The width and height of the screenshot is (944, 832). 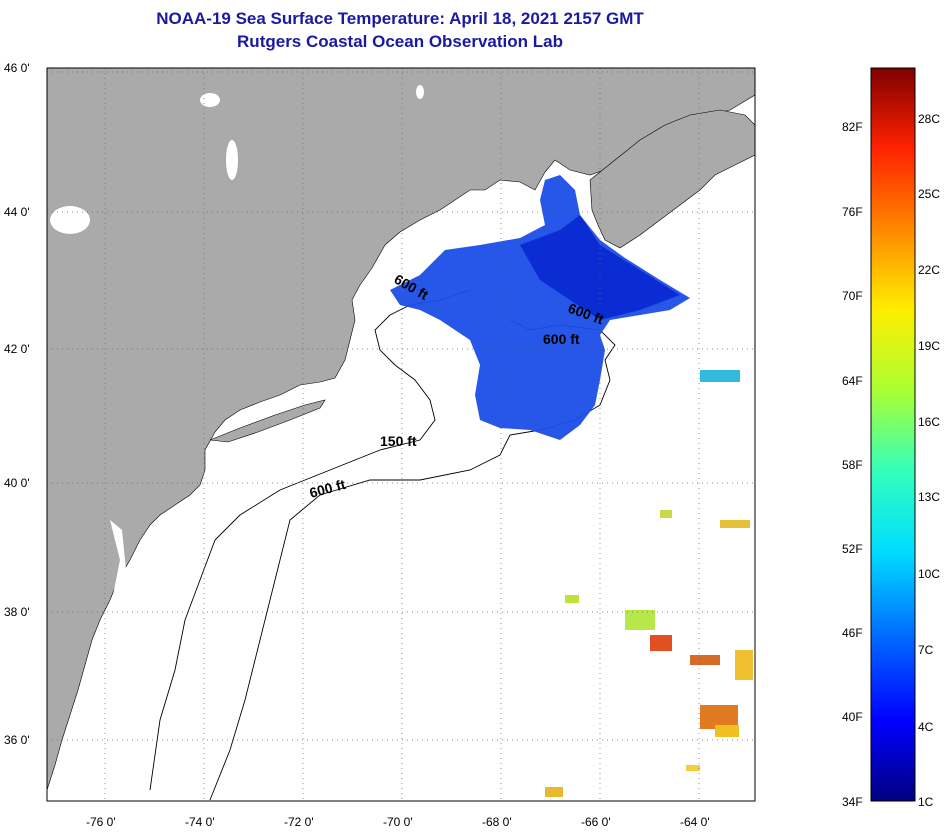 I want to click on colorbar-fahrenheit-labels: 82F 76F 70F 64F 58F 52F 46F 40F 34F, so click(x=852, y=464).